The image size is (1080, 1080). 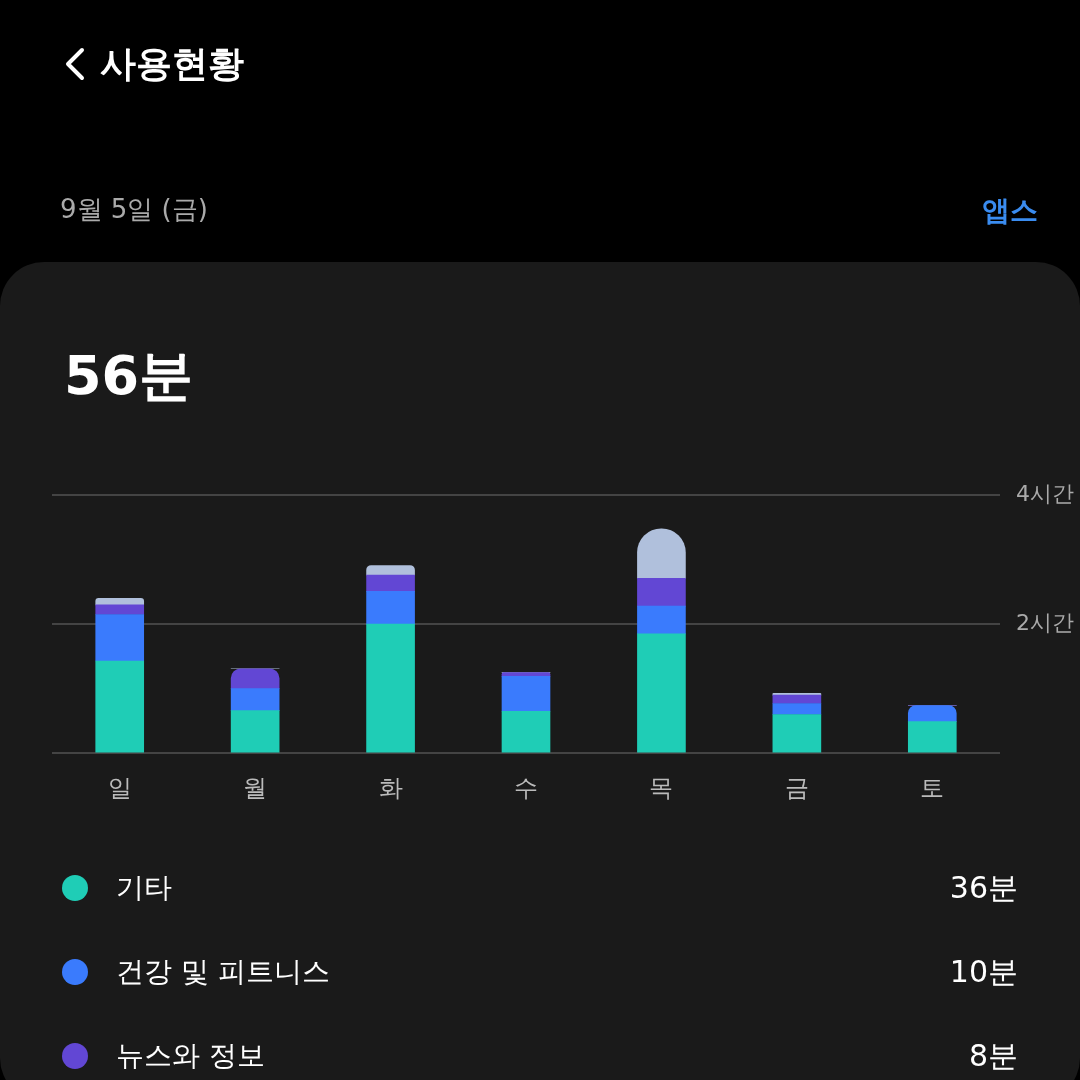 I want to click on y-tick-label: 4시간, so click(x=1045, y=493).